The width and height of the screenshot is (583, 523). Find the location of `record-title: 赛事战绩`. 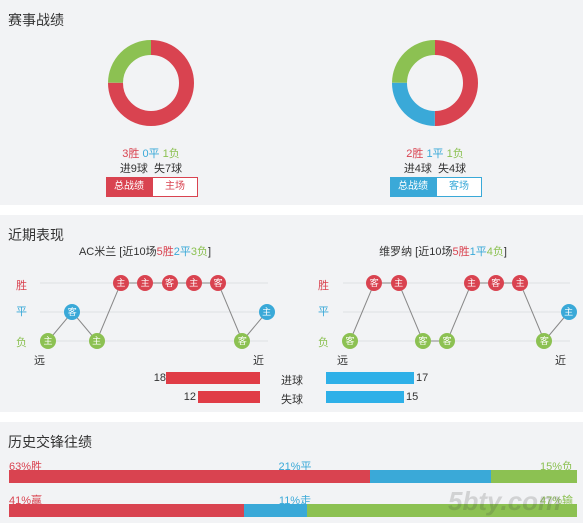

record-title: 赛事战绩 is located at coordinates (36, 20).